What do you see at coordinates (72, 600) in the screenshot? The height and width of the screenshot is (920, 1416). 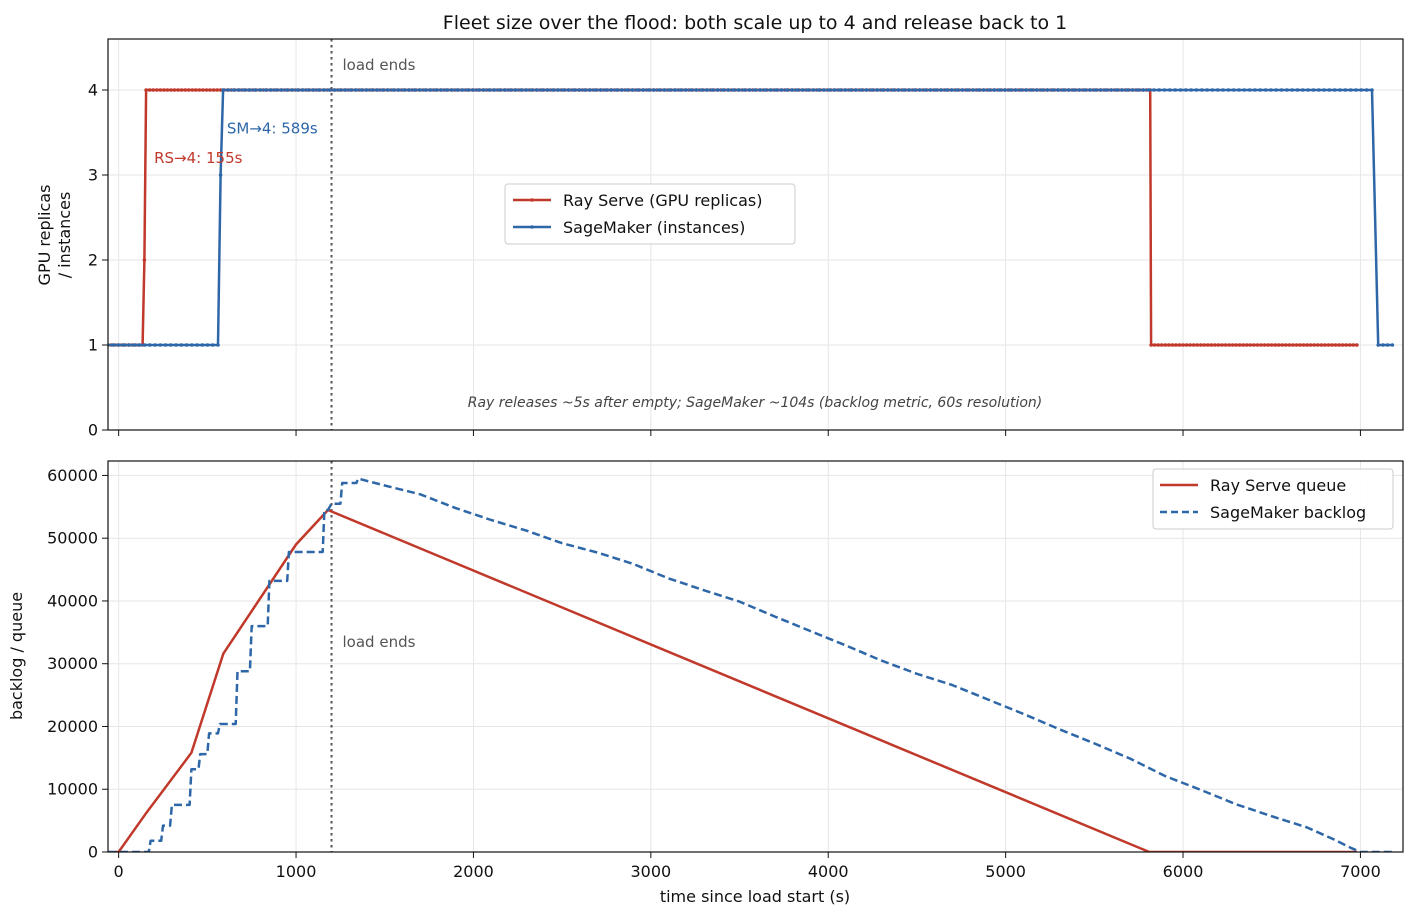 I see `backlog-y-tick-label: 40000` at bounding box center [72, 600].